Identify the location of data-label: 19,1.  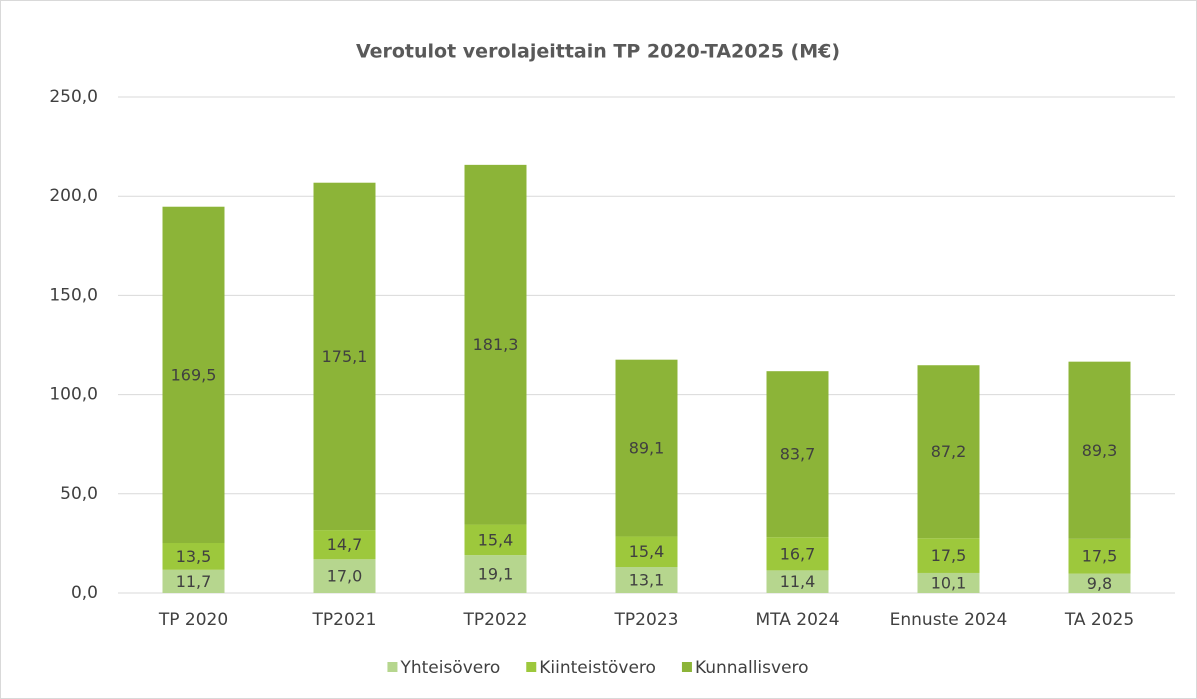
(496, 574).